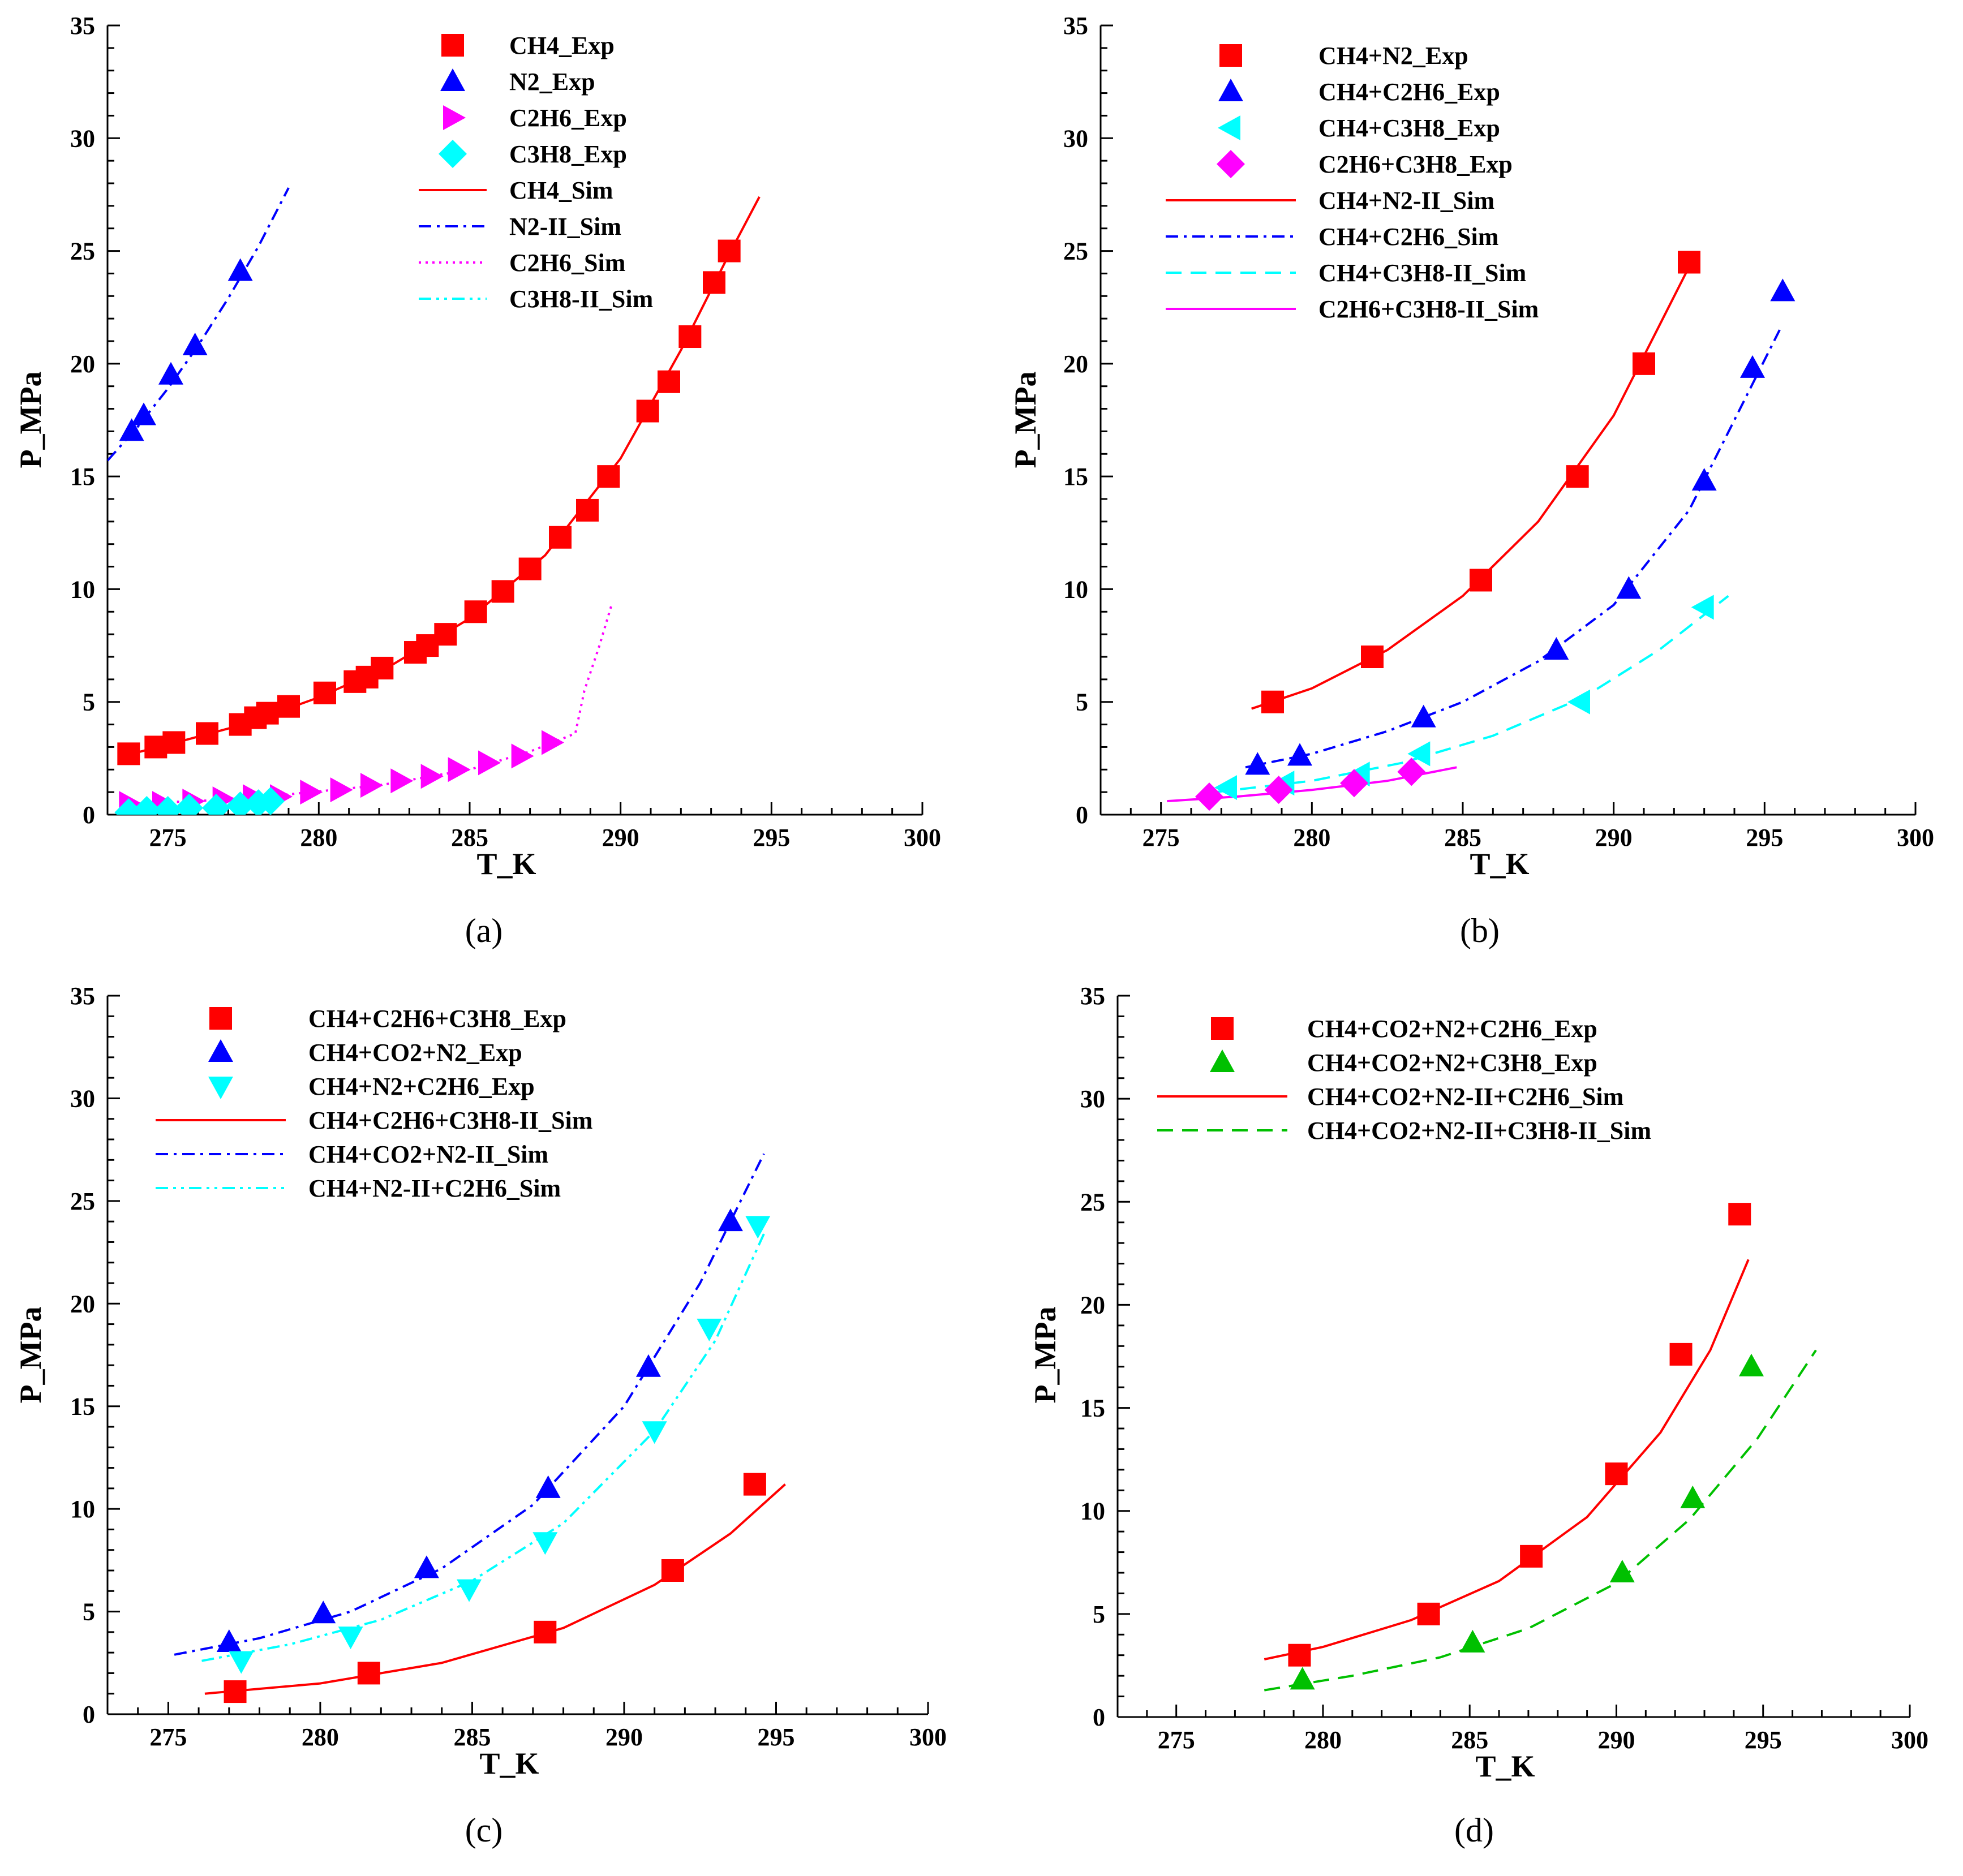 The height and width of the screenshot is (1876, 1963). Describe the element at coordinates (484, 930) in the screenshot. I see `panel-caption: (a)` at that location.